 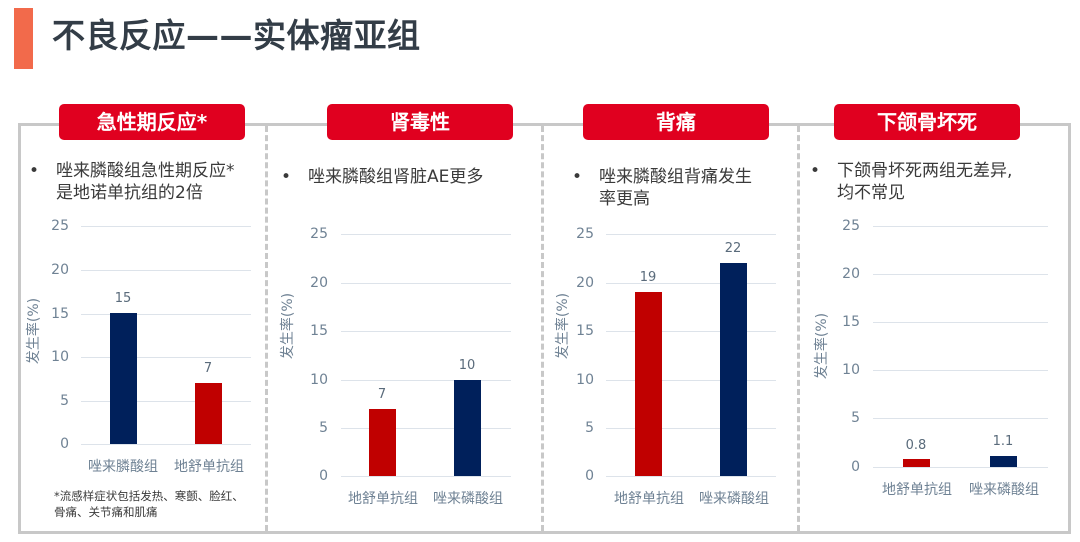 I want to click on note-line: 唑来膦酸组急性期反应*, so click(x=145, y=171).